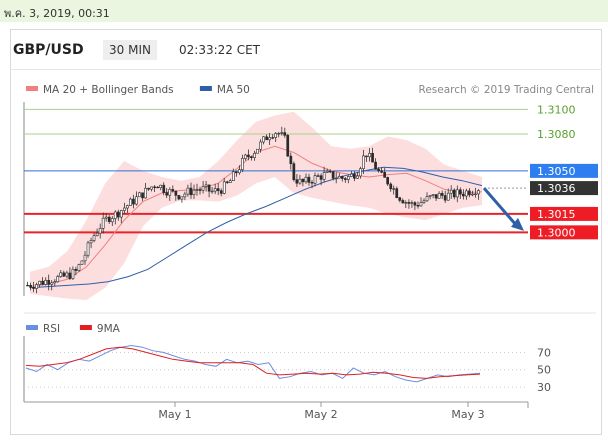 This screenshot has height=441, width=608. I want to click on rsi-tick-0: 70, so click(544, 352).